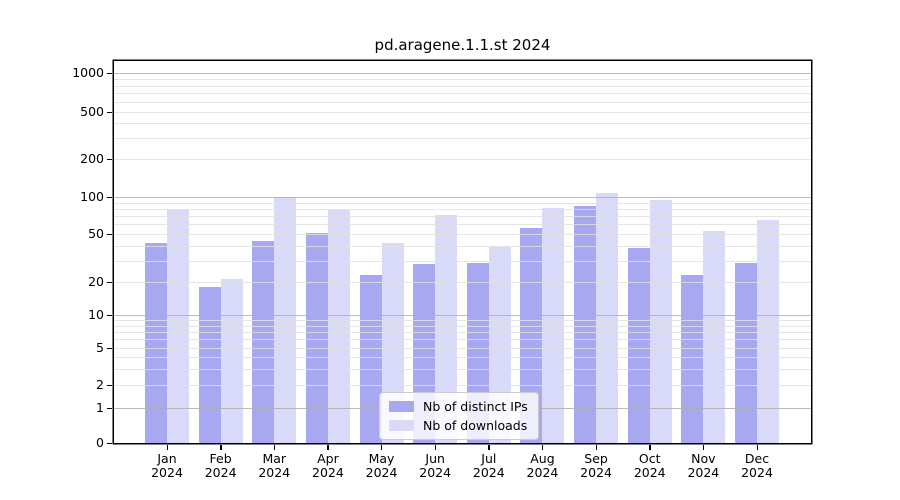 The image size is (900, 500). What do you see at coordinates (746, 352) in the screenshot?
I see `bar-ips-dec` at bounding box center [746, 352].